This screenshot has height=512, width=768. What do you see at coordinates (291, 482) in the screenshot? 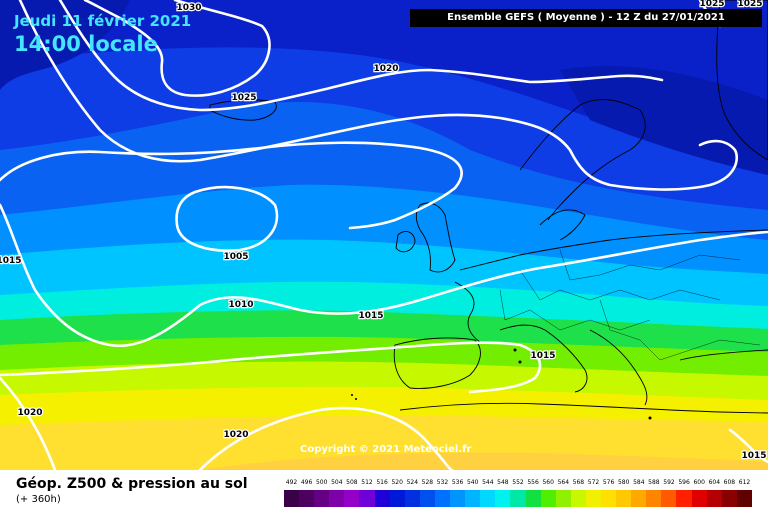
I see `color-scale-value: 492` at bounding box center [291, 482].